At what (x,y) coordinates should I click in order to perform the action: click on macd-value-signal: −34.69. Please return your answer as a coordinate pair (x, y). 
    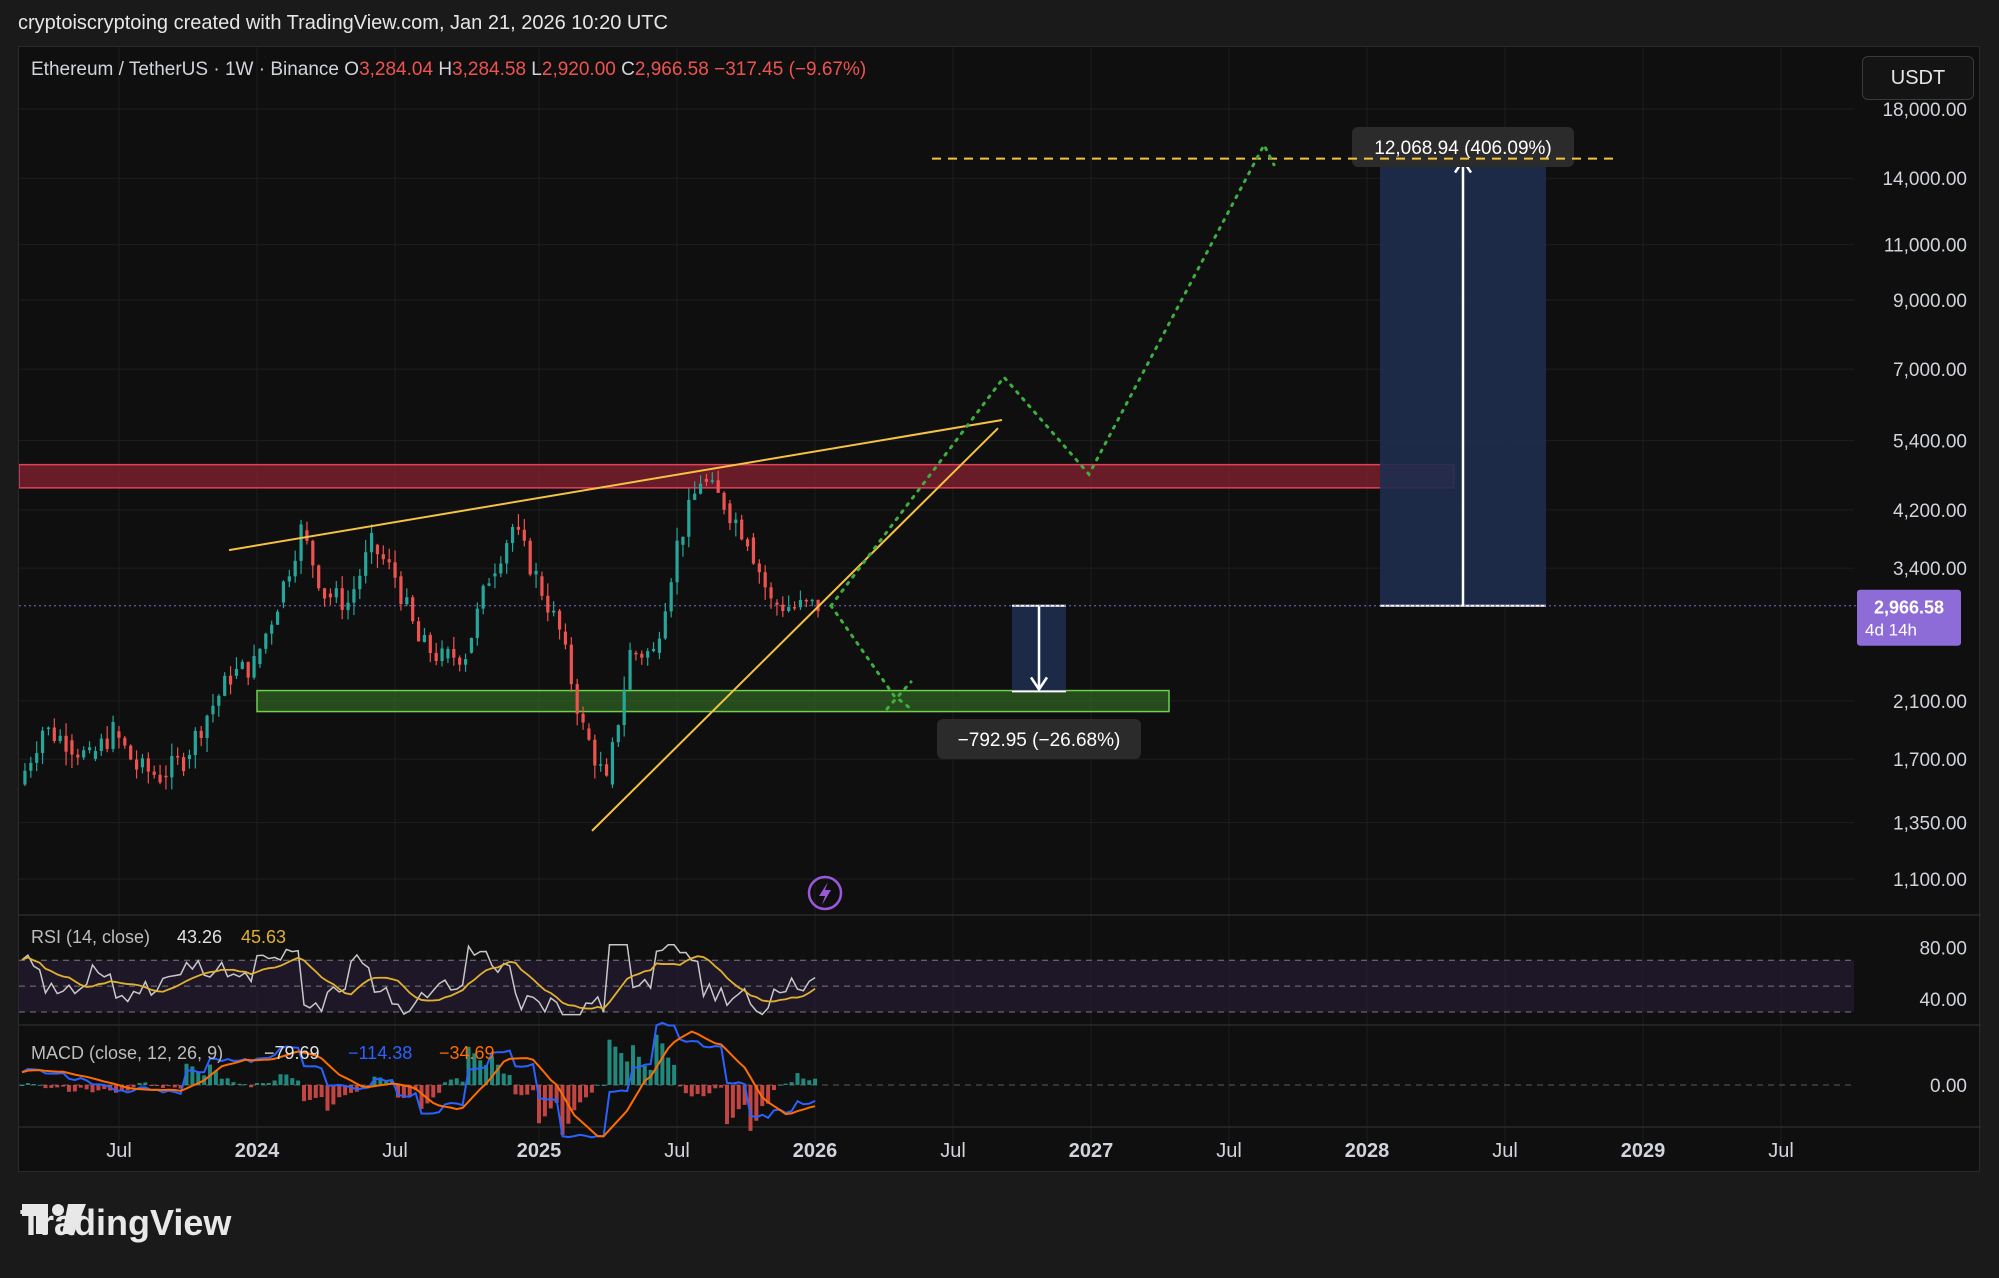
    Looking at the image, I should click on (467, 1053).